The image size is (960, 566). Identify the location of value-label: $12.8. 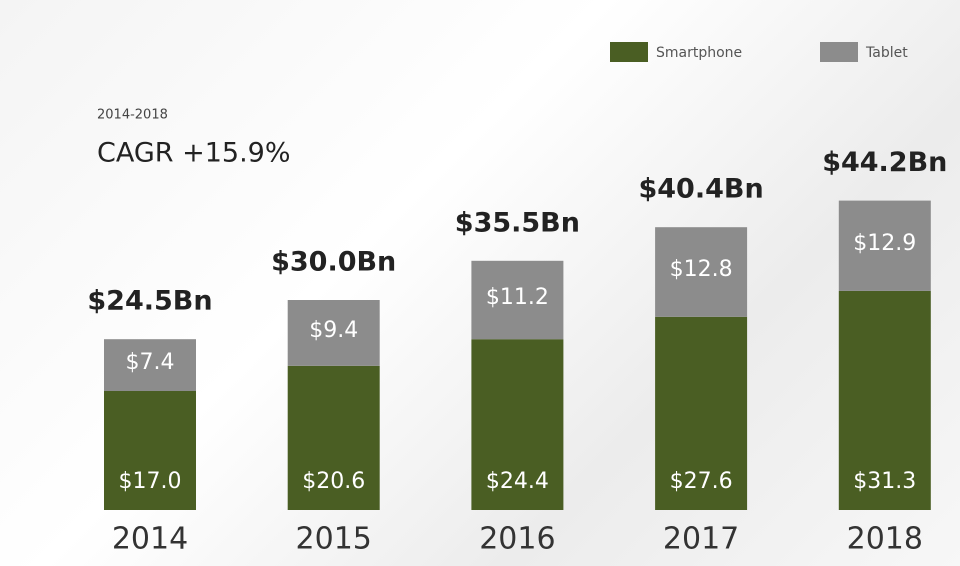
(701, 269).